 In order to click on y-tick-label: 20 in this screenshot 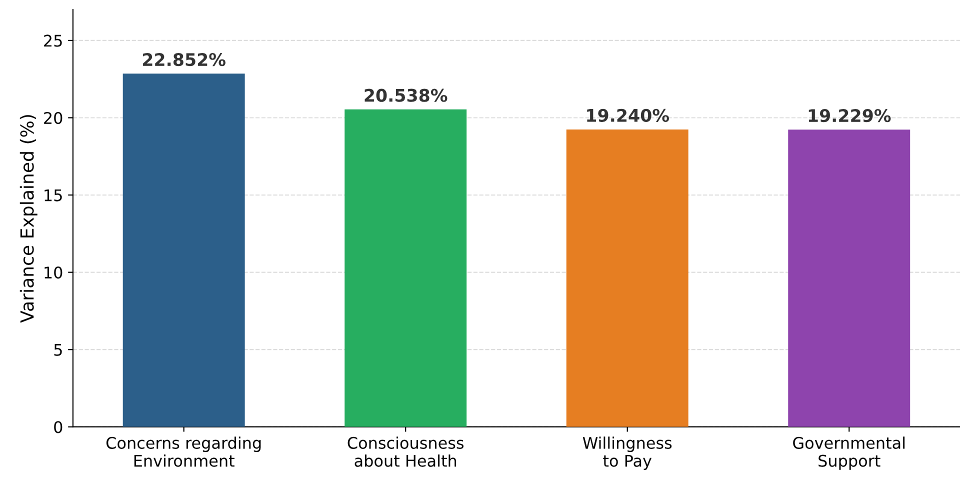, I will do `click(53, 118)`.